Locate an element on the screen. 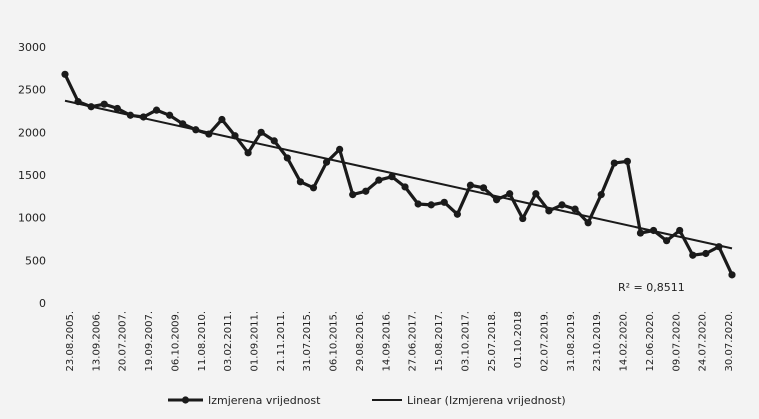 Image resolution: width=759 pixels, height=419 pixels. x-tick-label: 19.09.2007. is located at coordinates (149, 341).